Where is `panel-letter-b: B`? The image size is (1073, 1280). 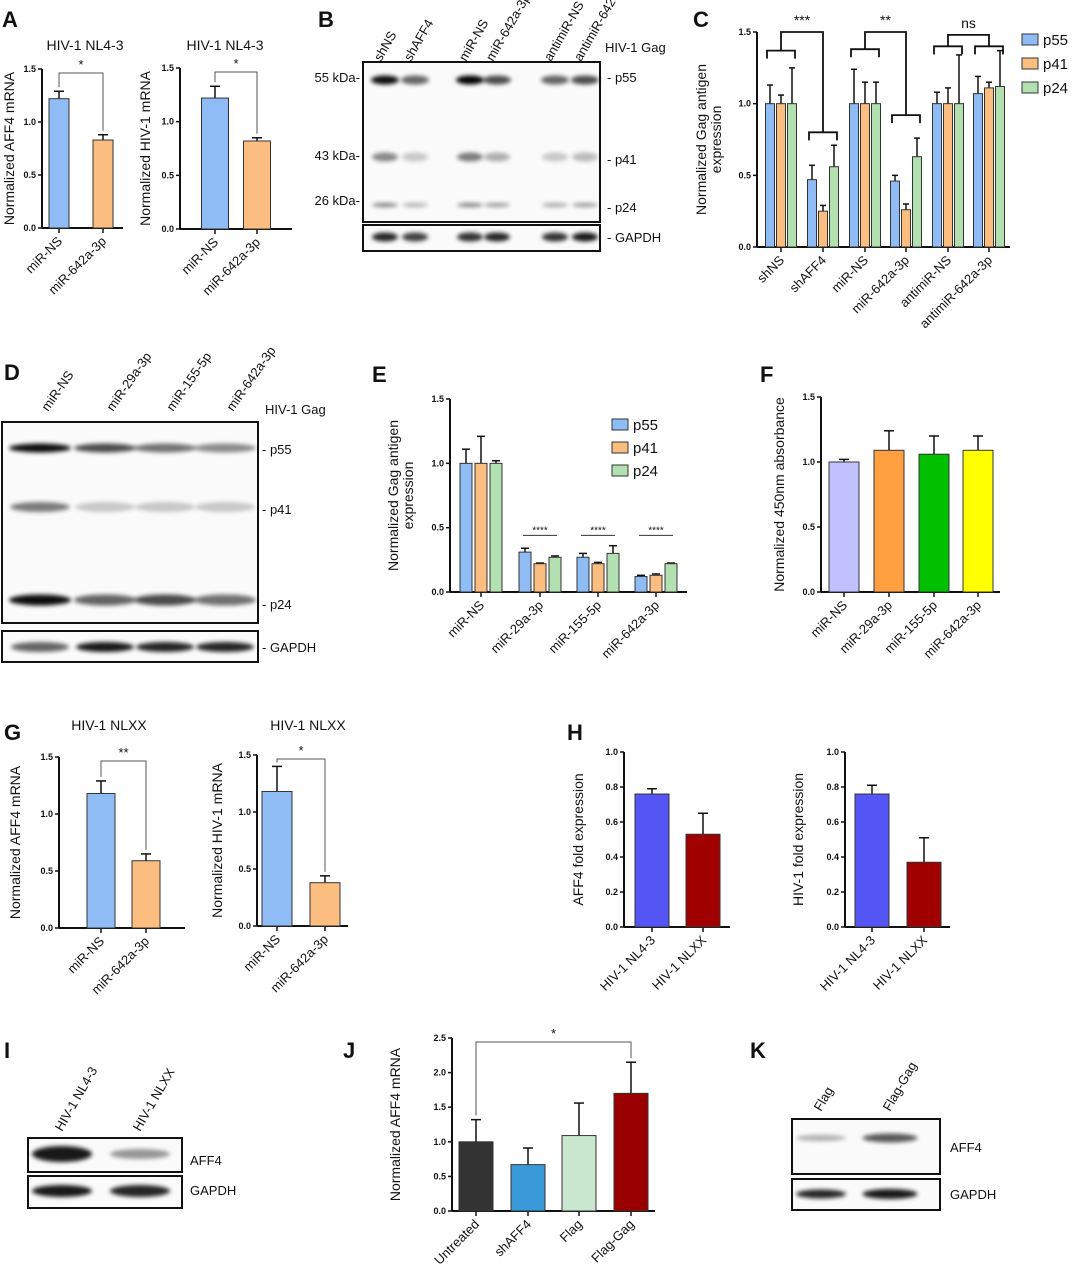 panel-letter-b: B is located at coordinates (326, 19).